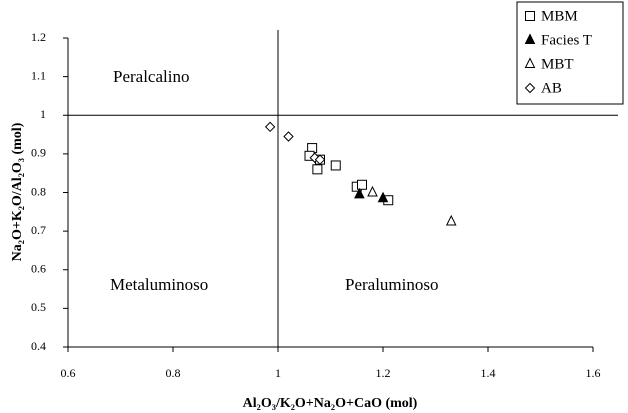  I want to click on legend-label: Facies T, so click(566, 40).